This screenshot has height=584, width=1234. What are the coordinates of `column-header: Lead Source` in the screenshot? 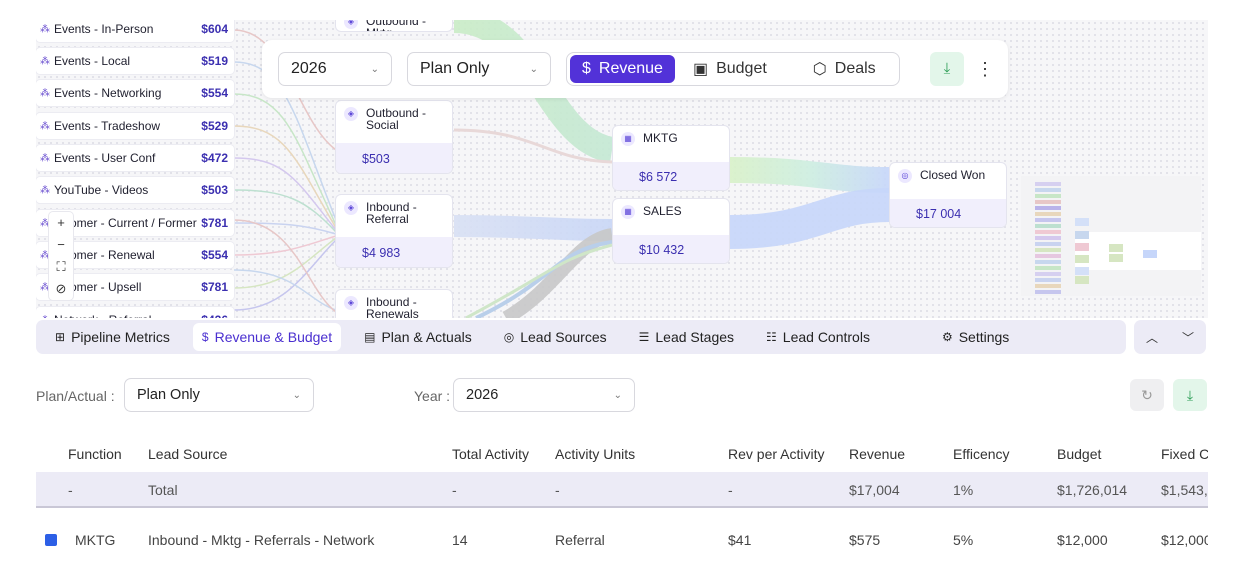 It's located at (187, 454).